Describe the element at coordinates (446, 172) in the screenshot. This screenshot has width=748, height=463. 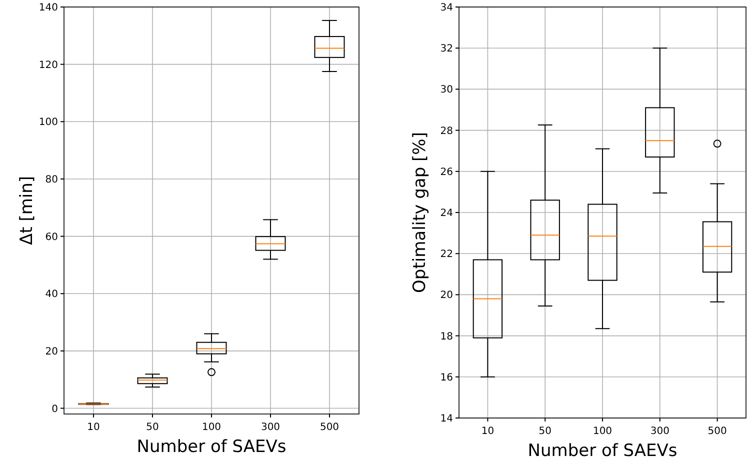
I see `y-tick-label: 26` at that location.